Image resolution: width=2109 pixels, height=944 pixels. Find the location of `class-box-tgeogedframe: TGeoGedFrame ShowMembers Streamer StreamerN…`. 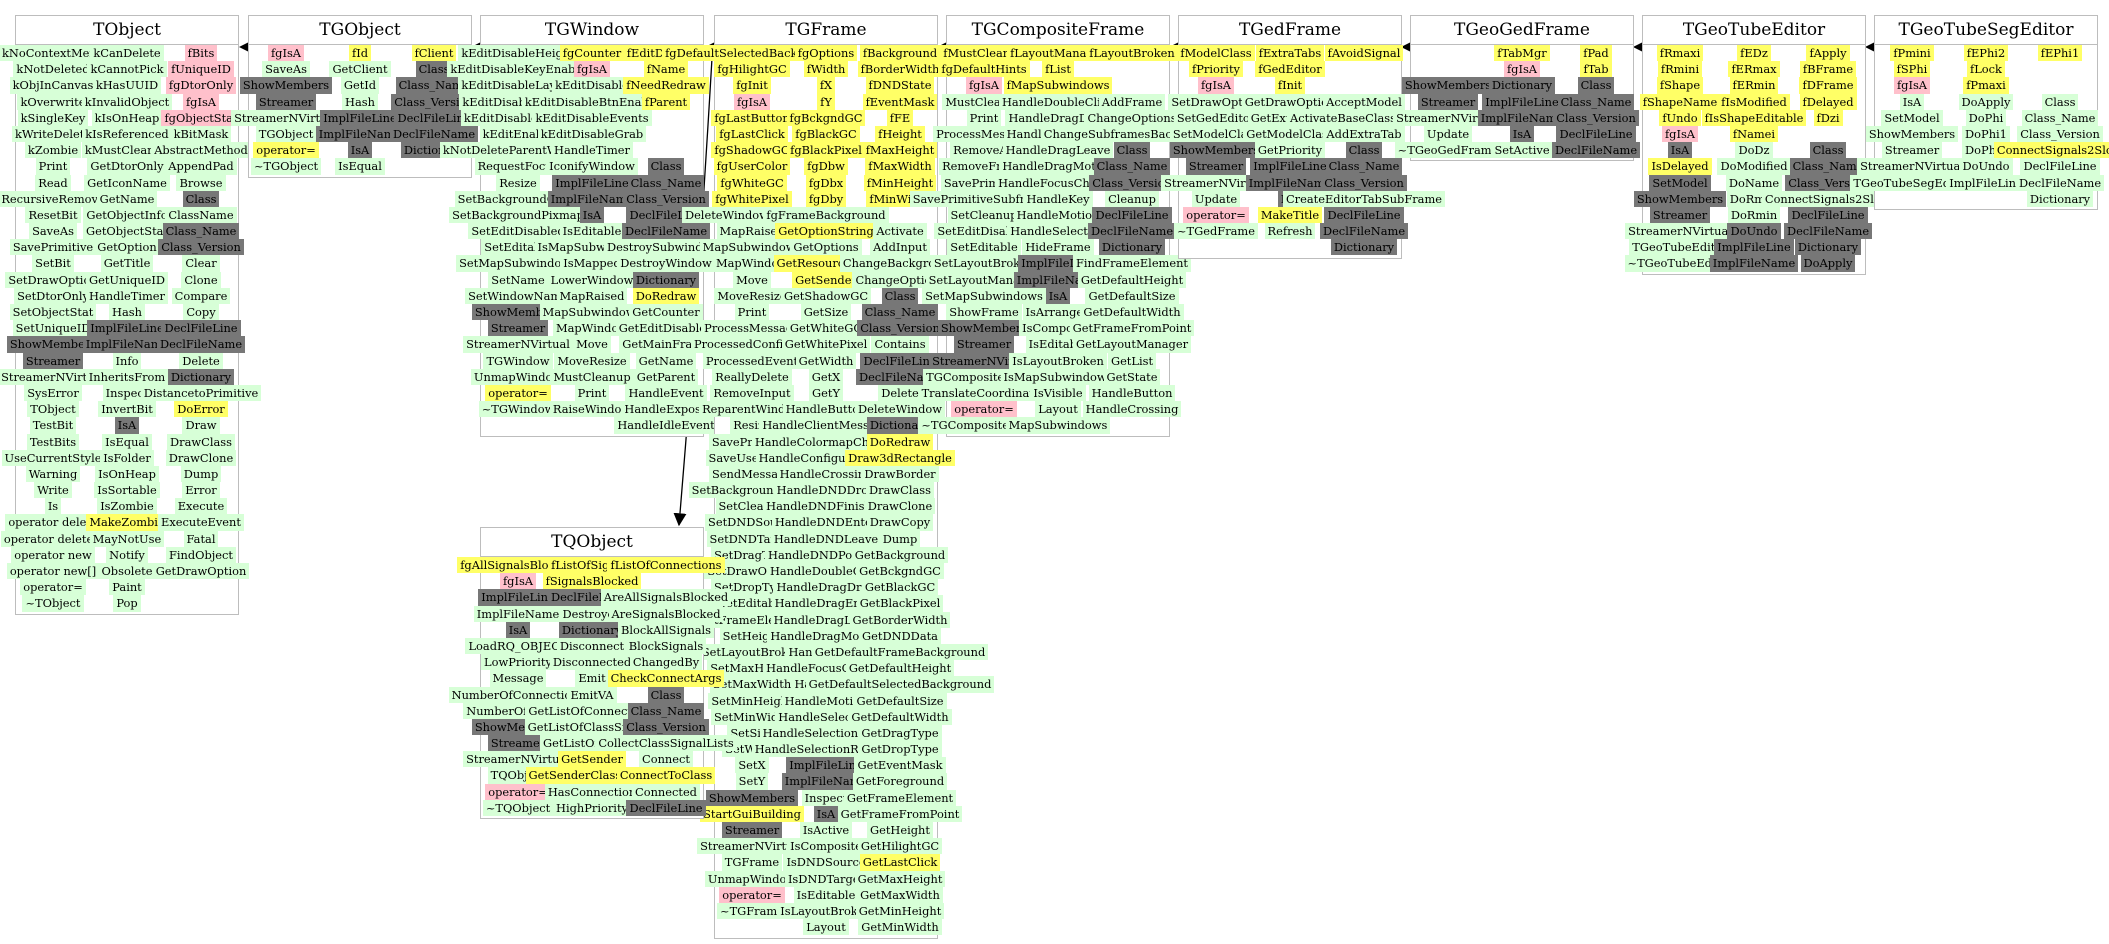

class-box-tgeogedframe: TGeoGedFrame ShowMembers Streamer StreamerN… is located at coordinates (1517, 88).